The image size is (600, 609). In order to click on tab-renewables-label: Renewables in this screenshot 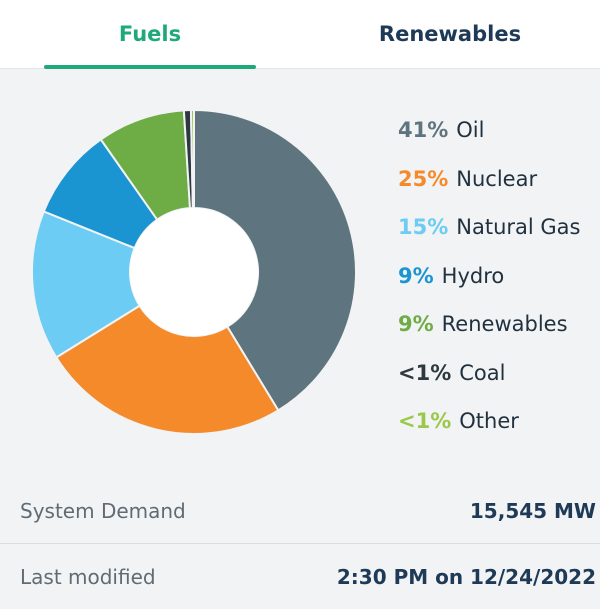, I will do `click(450, 34)`.